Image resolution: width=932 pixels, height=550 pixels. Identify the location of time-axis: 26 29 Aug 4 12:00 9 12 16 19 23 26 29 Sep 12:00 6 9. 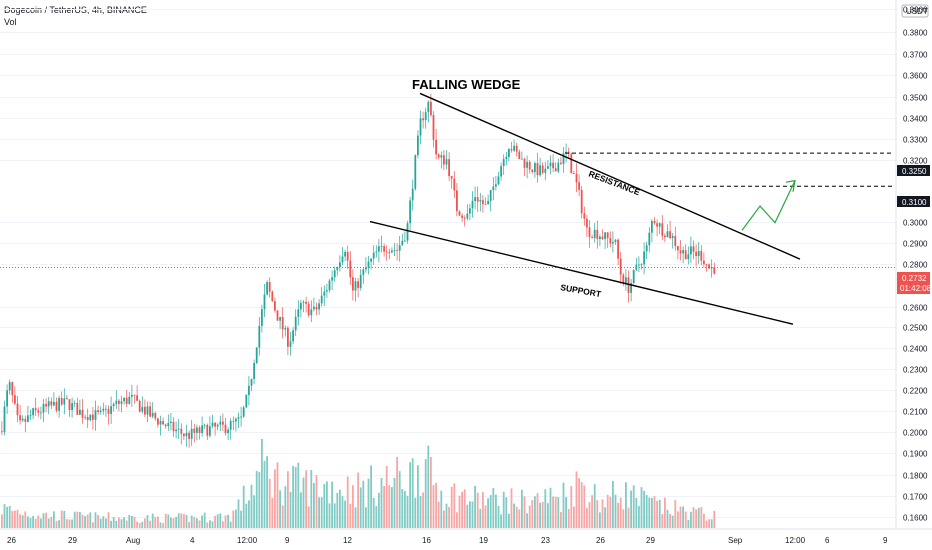
(466, 536).